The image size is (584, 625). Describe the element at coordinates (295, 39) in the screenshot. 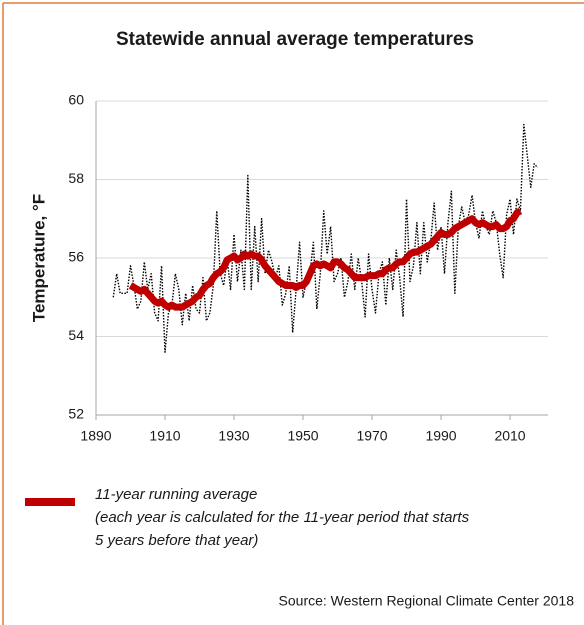

I see `chart-title: Statewide annual average temperatures` at that location.